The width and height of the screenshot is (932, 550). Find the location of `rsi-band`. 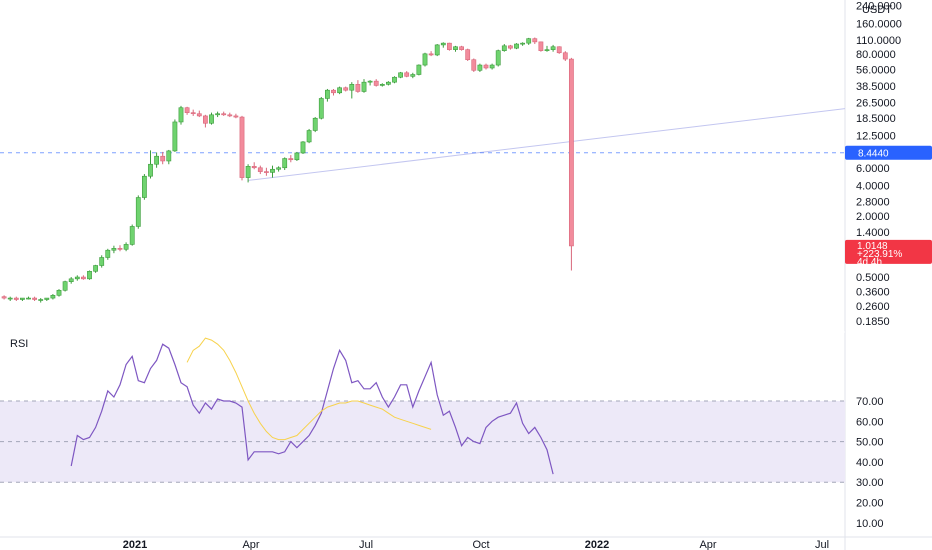

rsi-band is located at coordinates (422, 442).